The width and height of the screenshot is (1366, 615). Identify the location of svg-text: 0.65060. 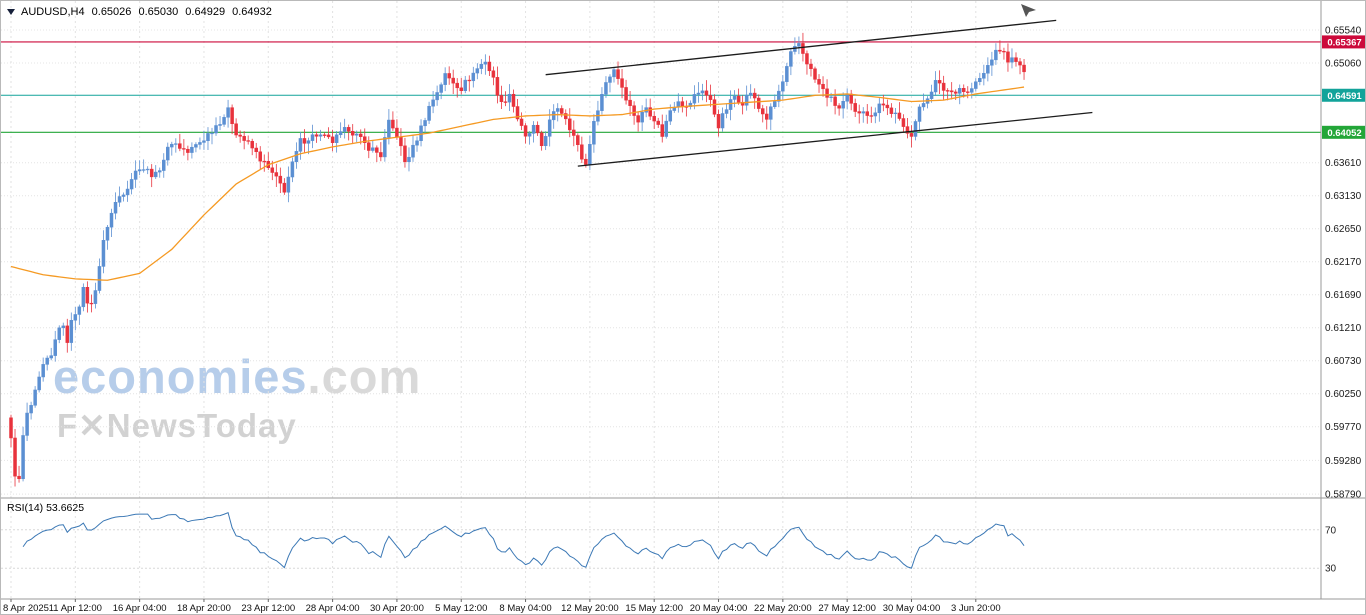
(1343, 64).